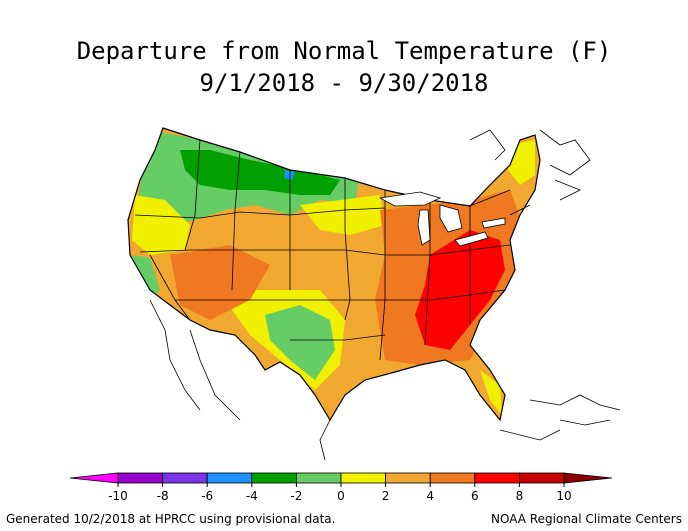  Describe the element at coordinates (220, 282) in the screenshot. I see `southwest-orange-region` at that location.